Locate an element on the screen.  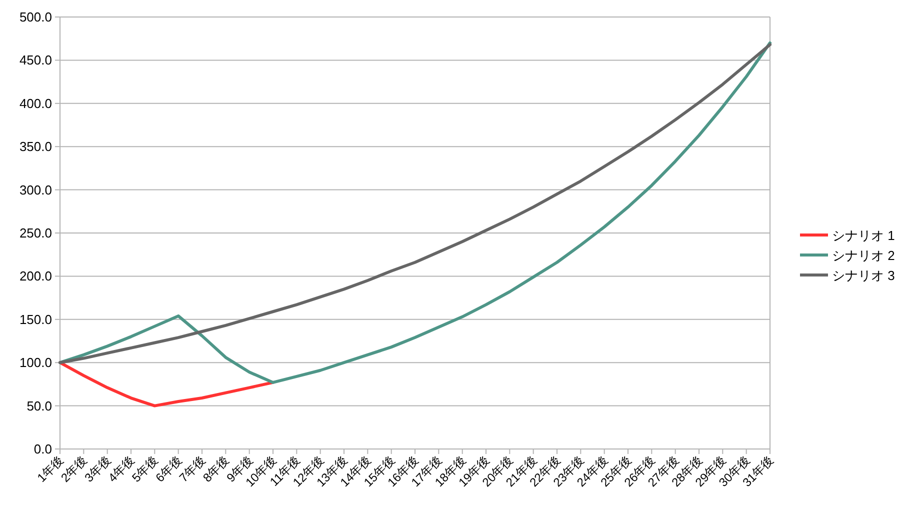
y-tick-label: 500.0 is located at coordinates (35, 17).